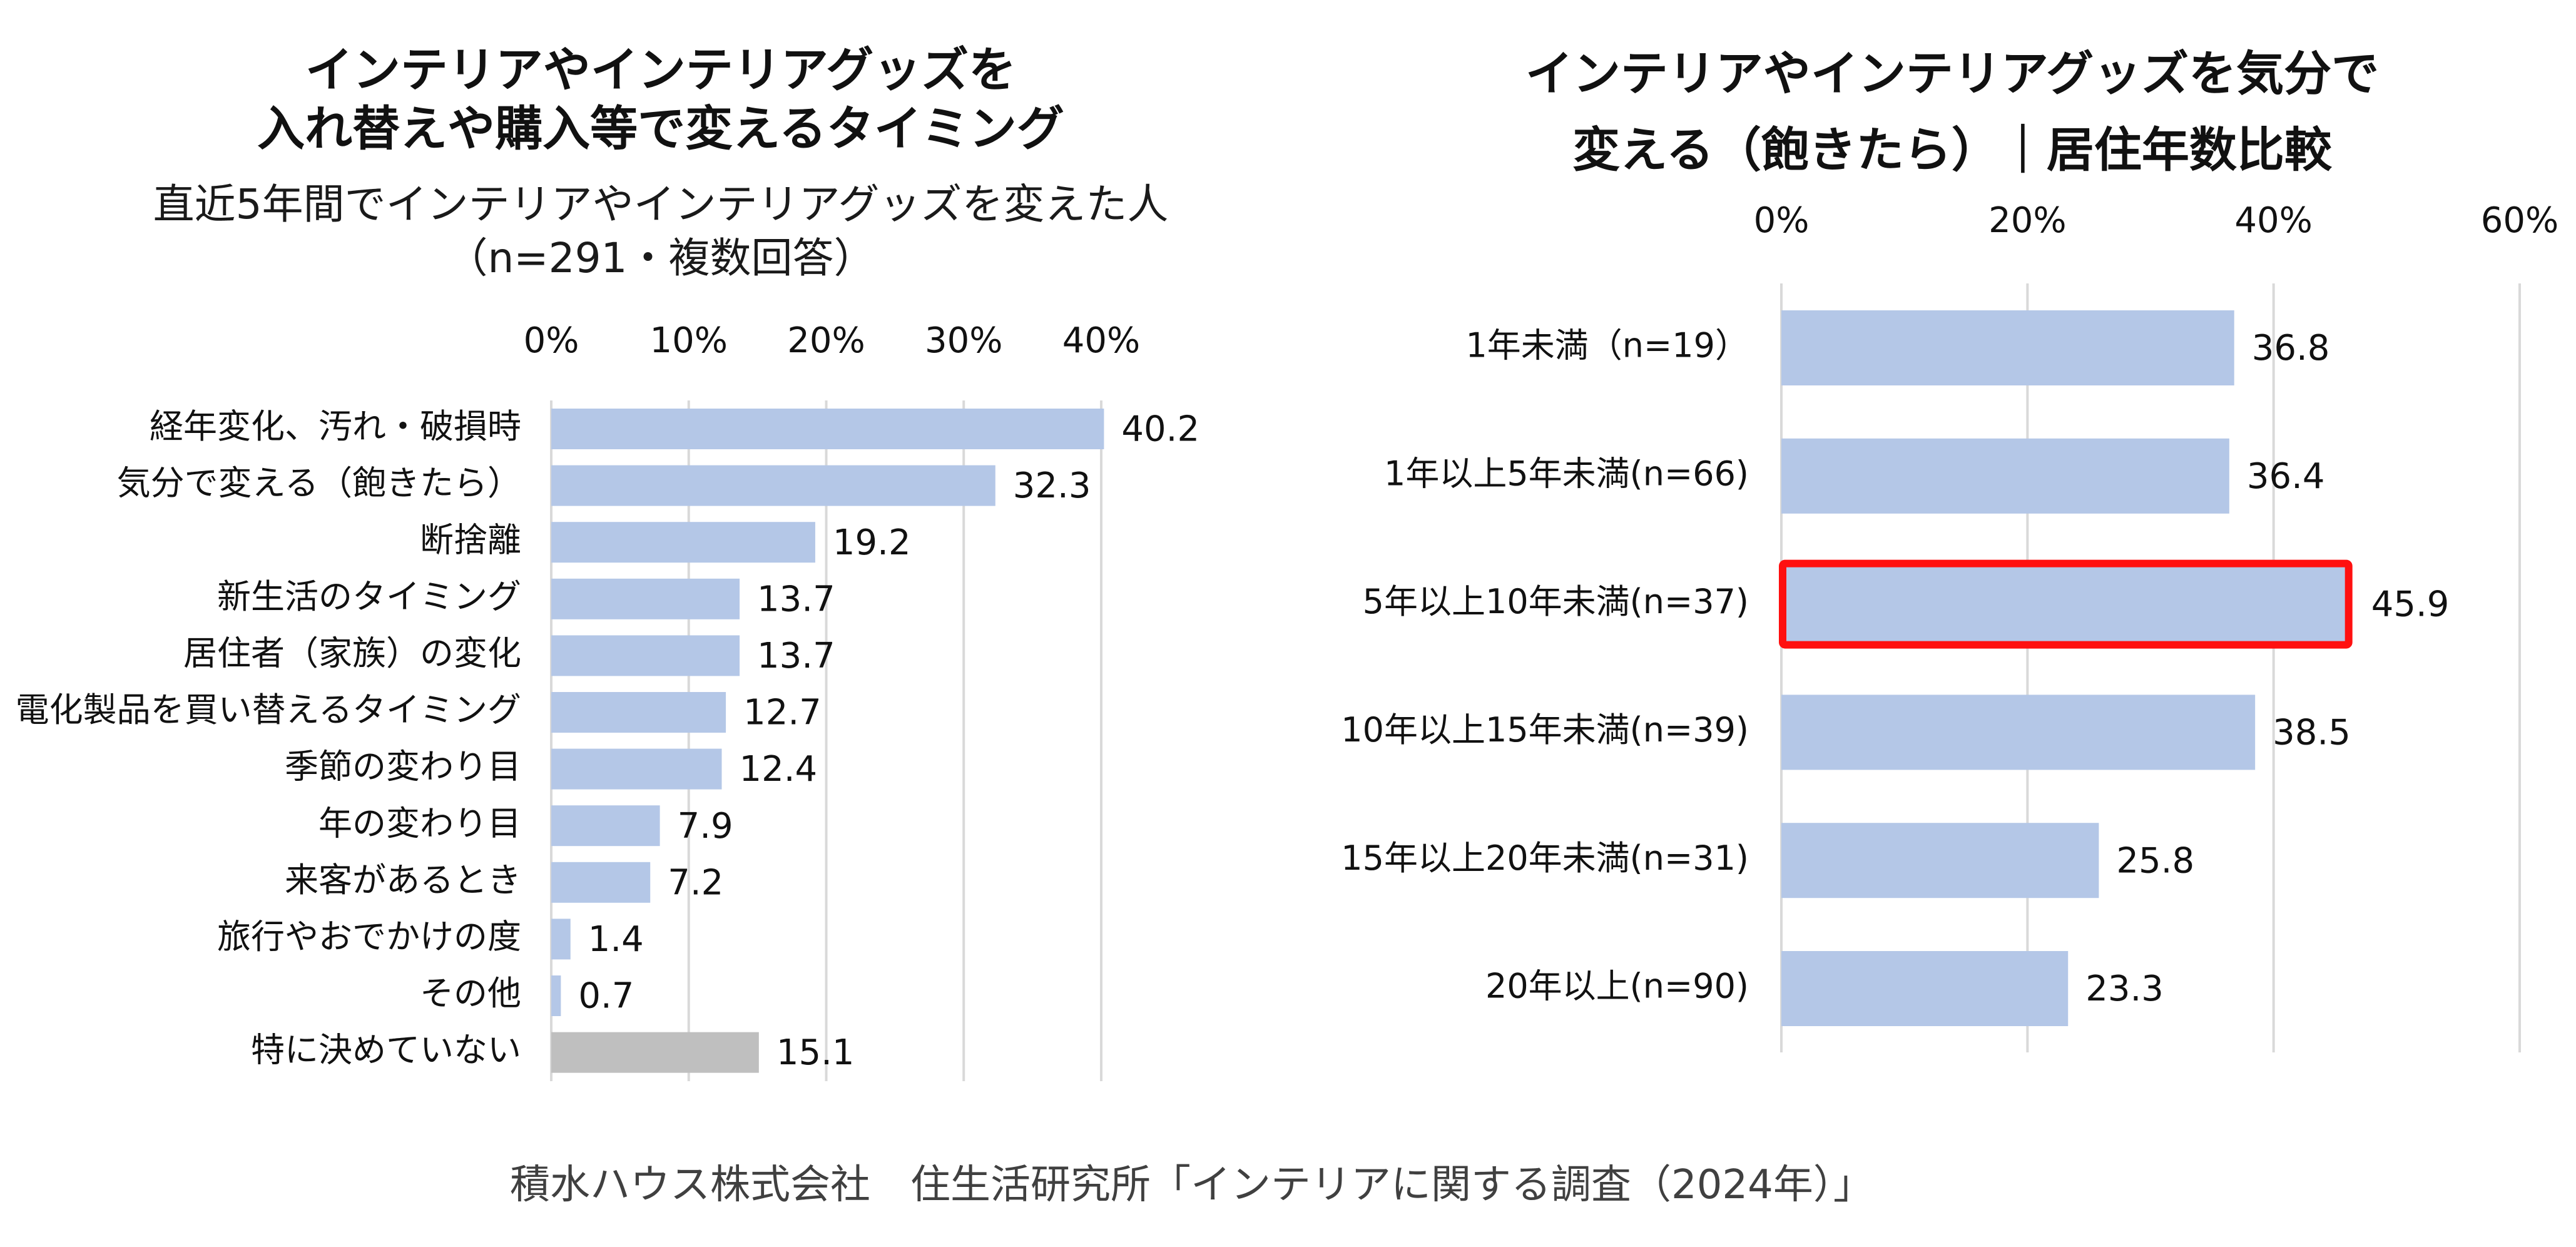 This screenshot has height=1247, width=2576. What do you see at coordinates (2124, 989) in the screenshot?
I see `value-label: 23.3` at bounding box center [2124, 989].